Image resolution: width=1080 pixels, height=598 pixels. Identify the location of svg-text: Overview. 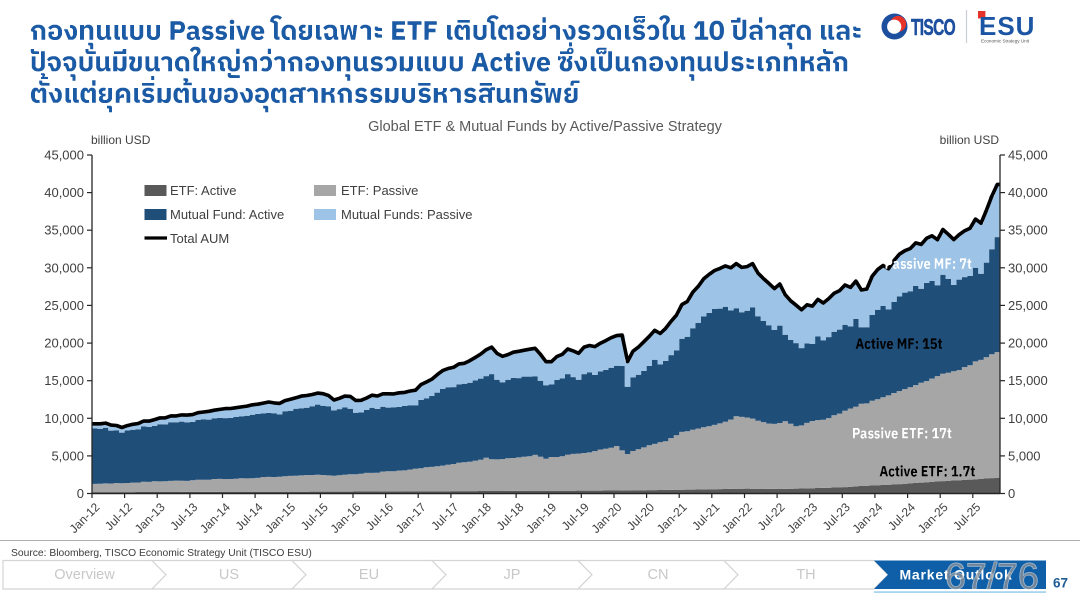
(84, 575).